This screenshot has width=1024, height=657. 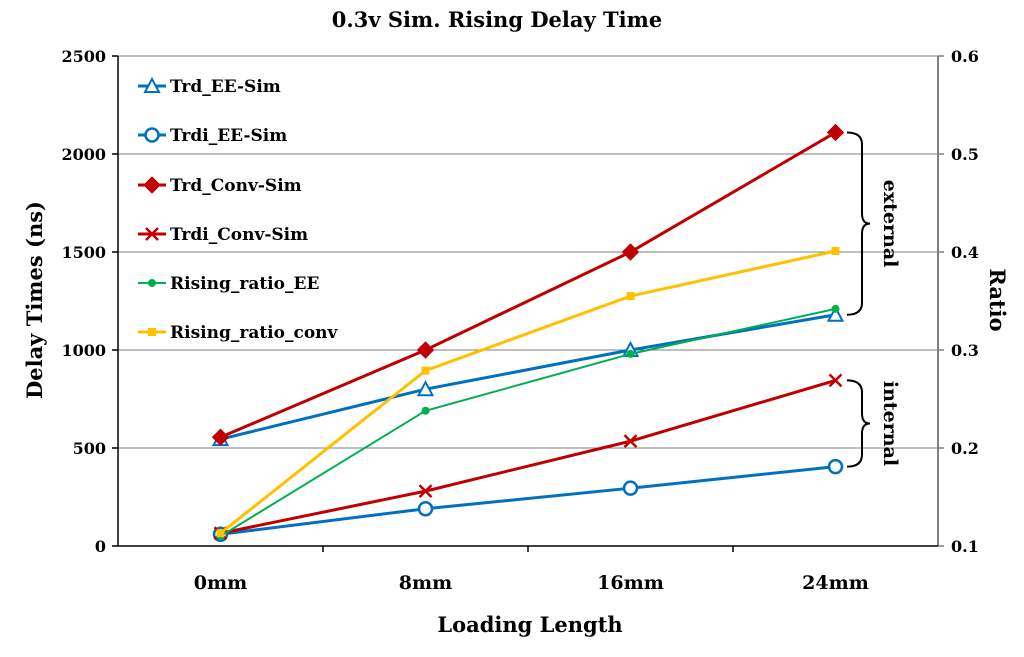 I want to click on y-tick-label: 1000, so click(x=83, y=350).